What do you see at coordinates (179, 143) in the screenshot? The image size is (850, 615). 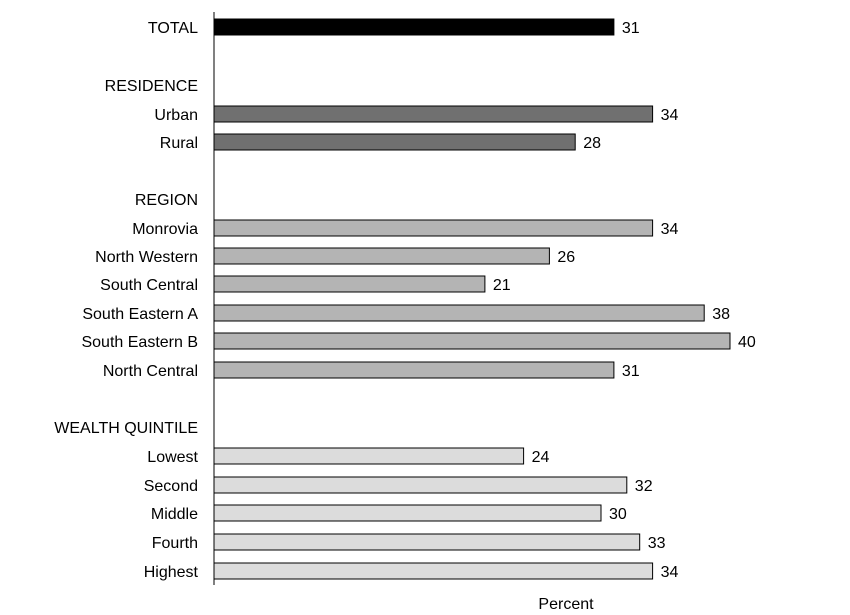 I see `category-label-rural: Rural` at bounding box center [179, 143].